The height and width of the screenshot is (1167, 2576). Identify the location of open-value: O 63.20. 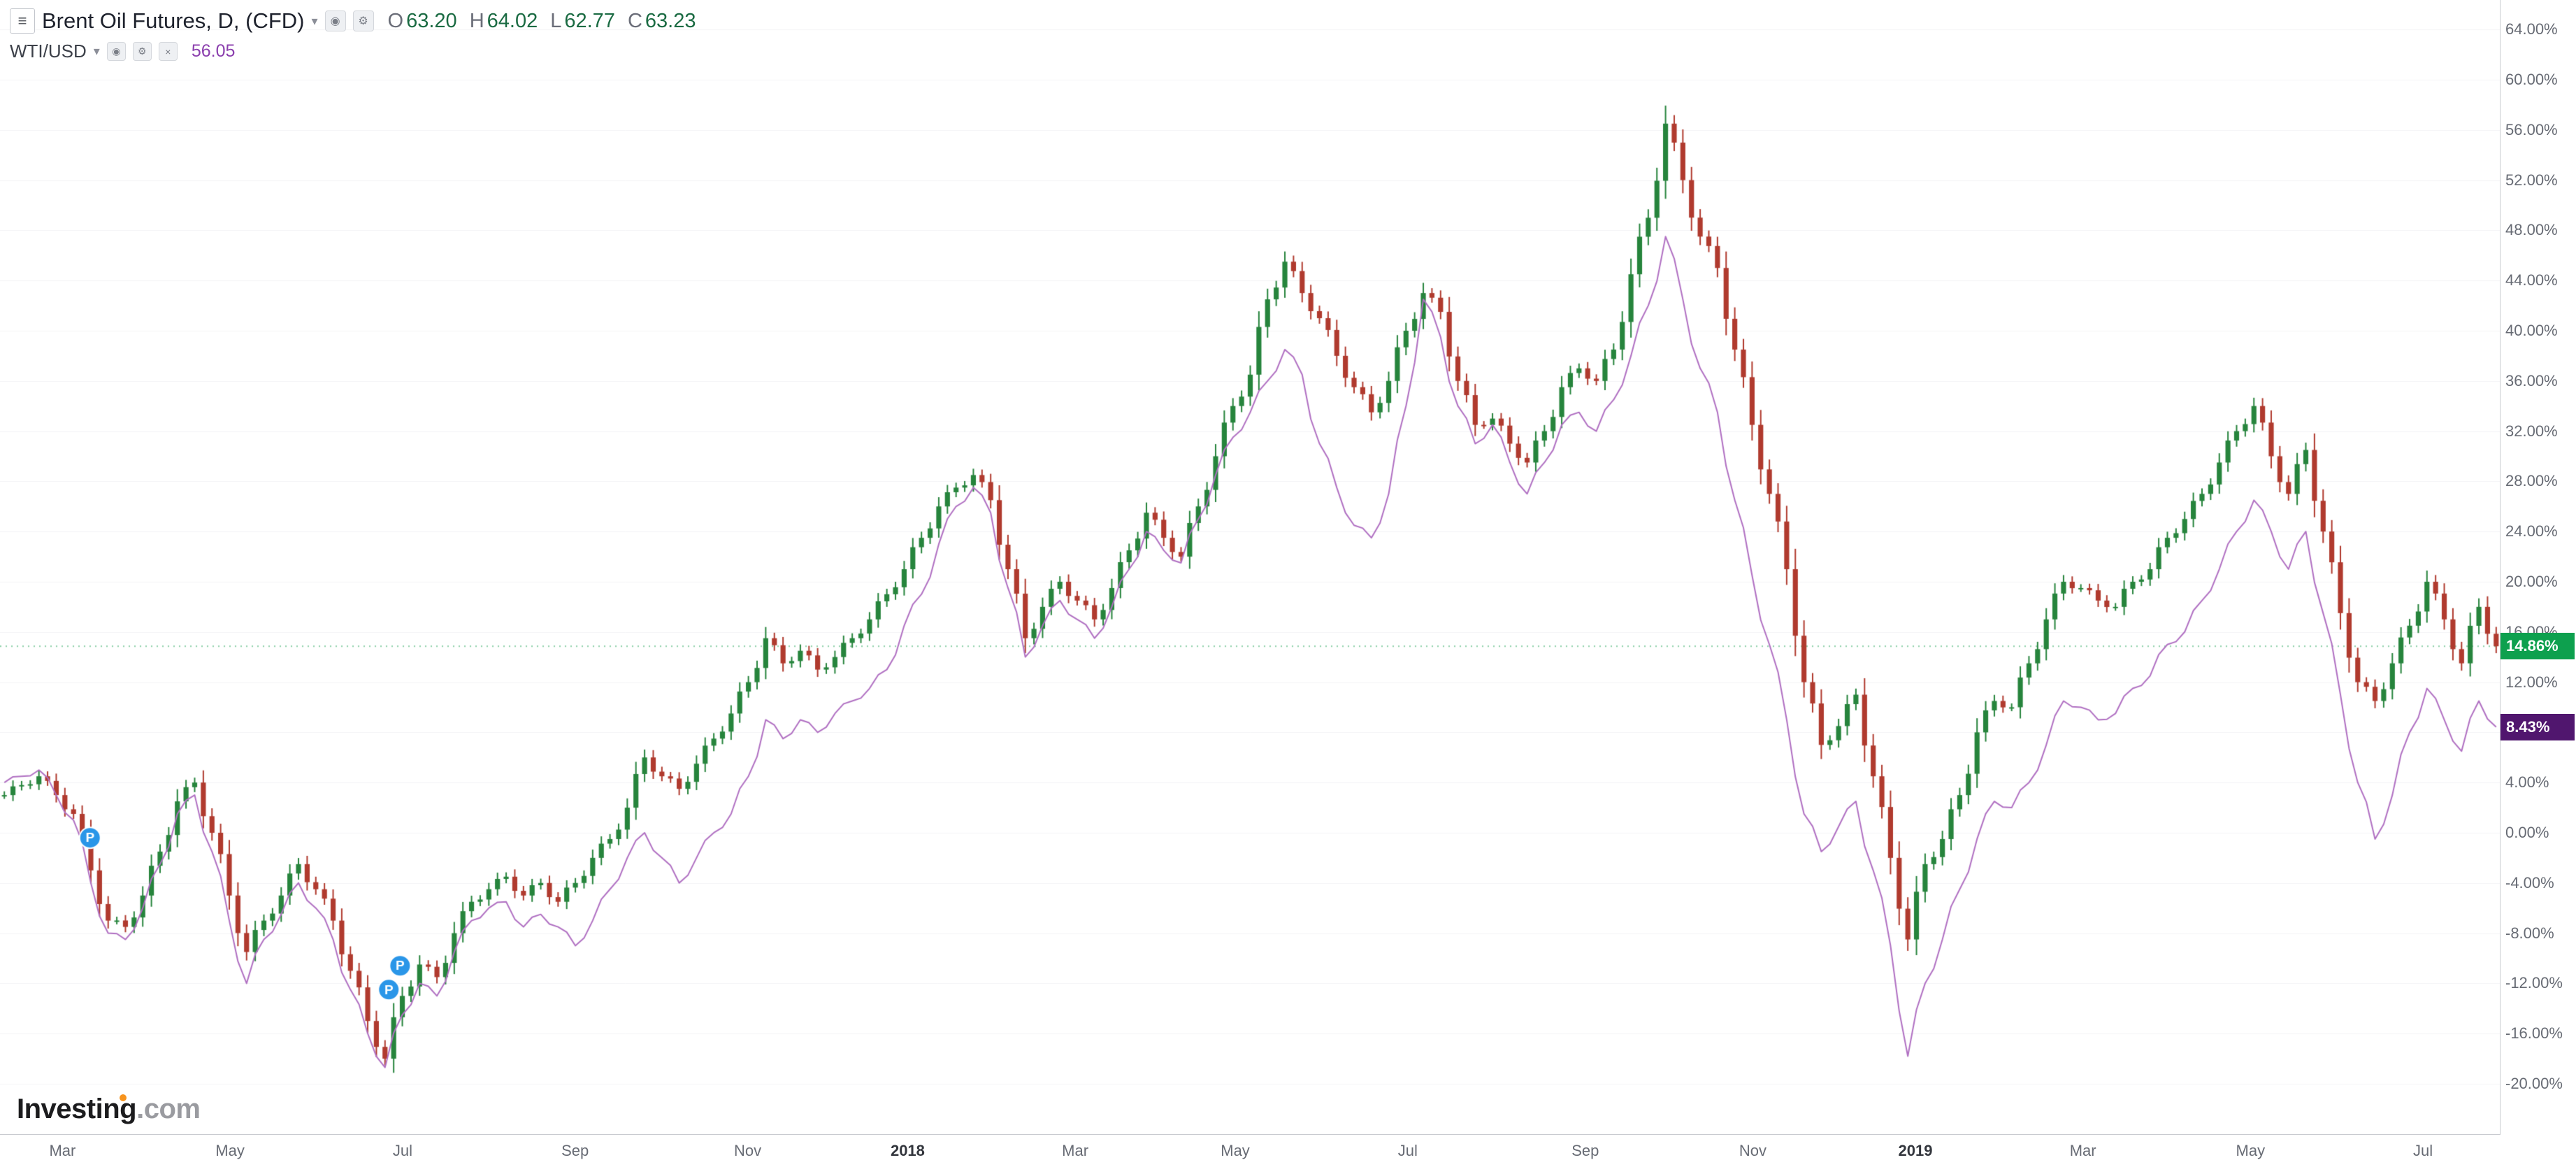
(422, 20).